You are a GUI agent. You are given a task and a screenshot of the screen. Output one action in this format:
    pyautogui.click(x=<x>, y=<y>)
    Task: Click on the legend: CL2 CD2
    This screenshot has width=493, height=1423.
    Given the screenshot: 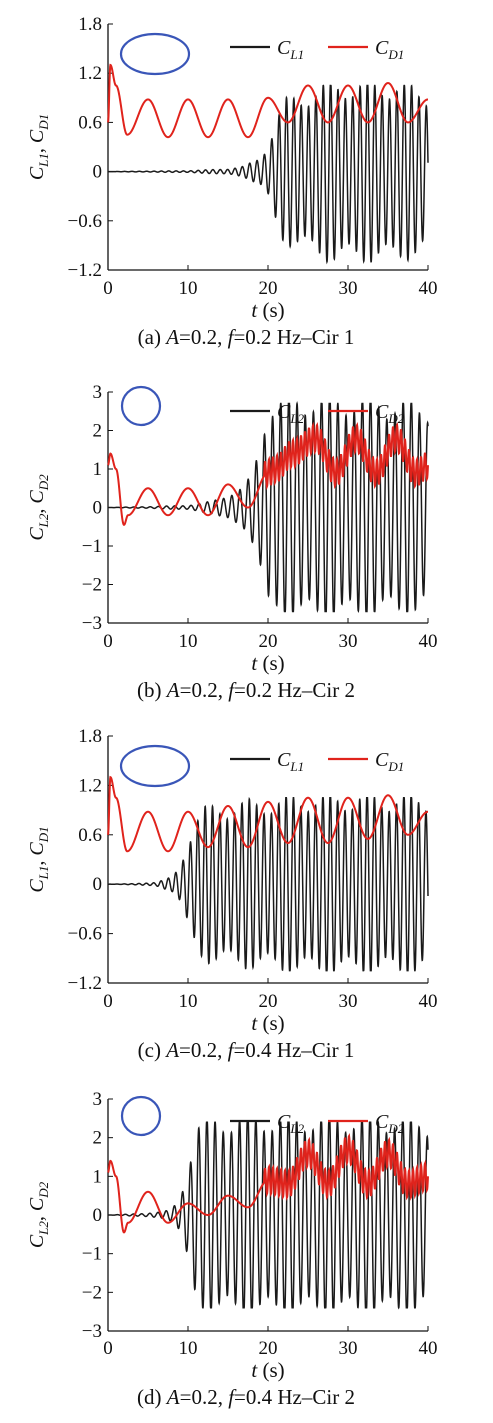 What is the action you would take?
    pyautogui.click(x=317, y=413)
    